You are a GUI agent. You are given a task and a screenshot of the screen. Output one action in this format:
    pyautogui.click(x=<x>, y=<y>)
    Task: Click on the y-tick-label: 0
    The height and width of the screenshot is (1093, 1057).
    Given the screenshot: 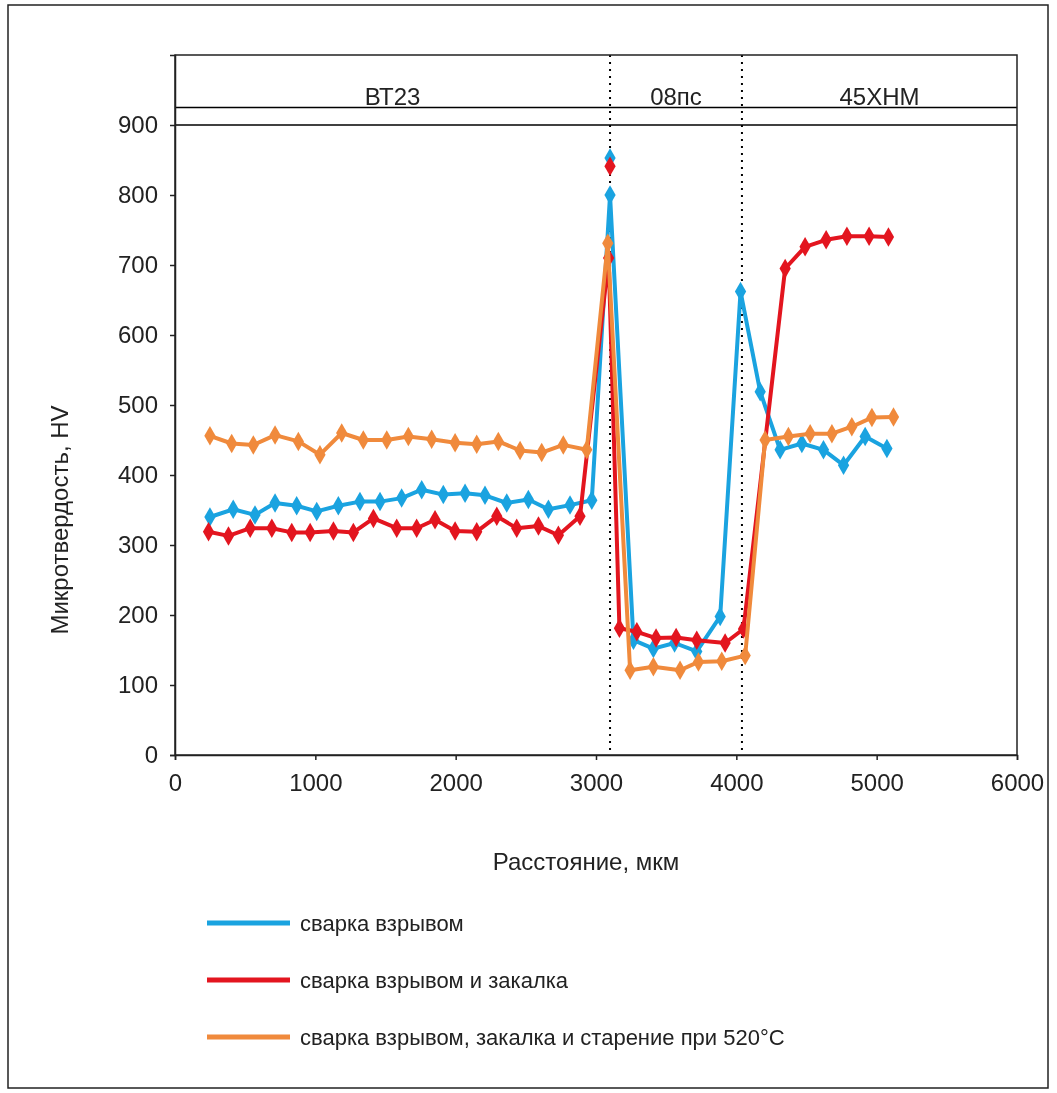 What is the action you would take?
    pyautogui.click(x=151, y=755)
    